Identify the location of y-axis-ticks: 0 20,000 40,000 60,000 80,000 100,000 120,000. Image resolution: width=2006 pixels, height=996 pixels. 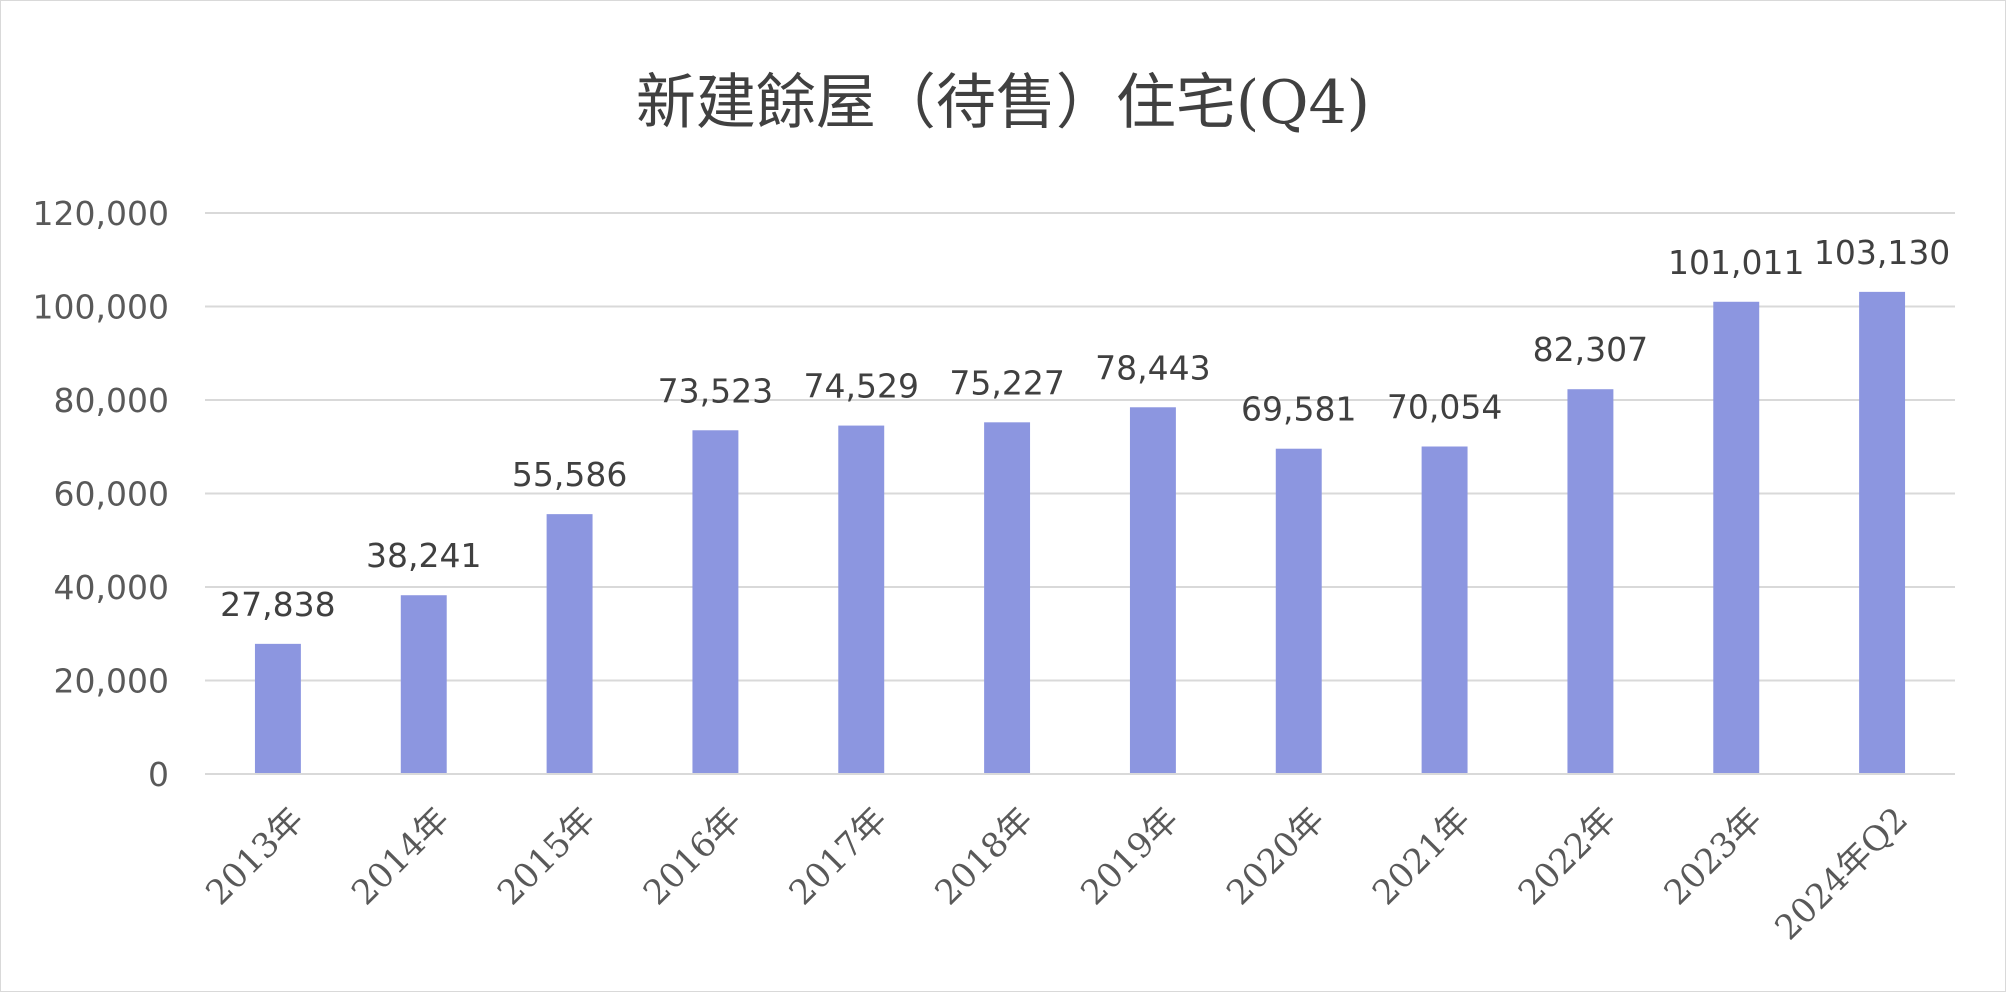
(101, 494).